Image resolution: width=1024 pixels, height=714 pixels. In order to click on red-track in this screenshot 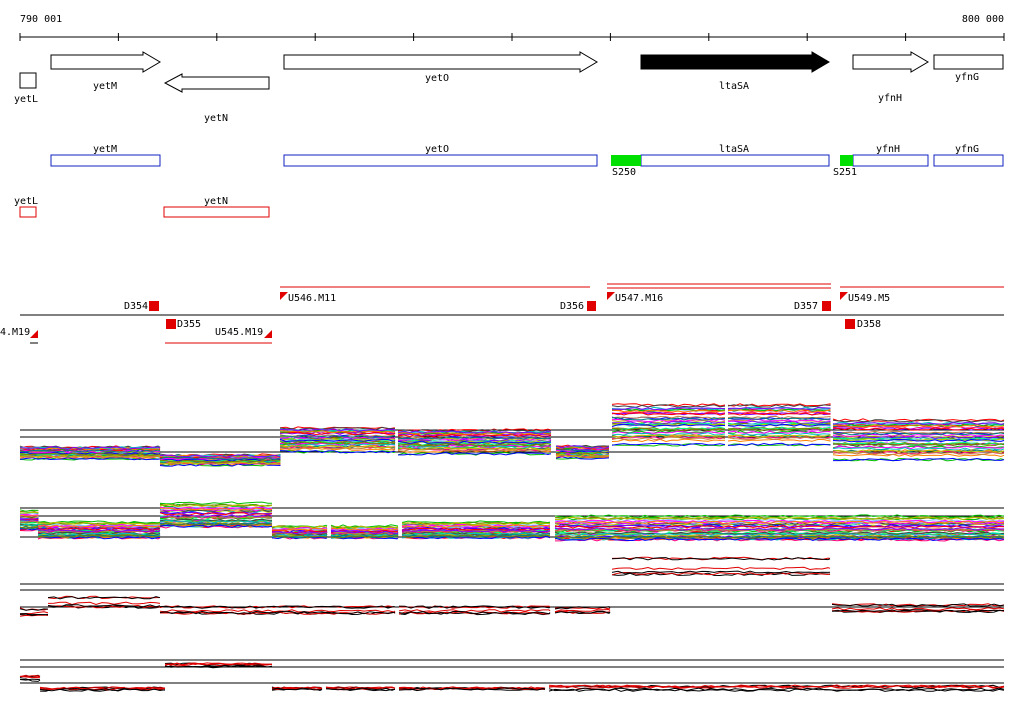, I will do `click(144, 212)`.